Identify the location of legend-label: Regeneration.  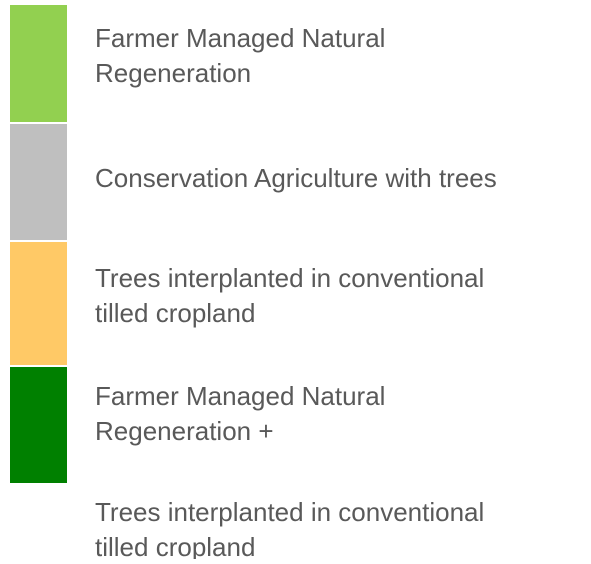
(173, 73).